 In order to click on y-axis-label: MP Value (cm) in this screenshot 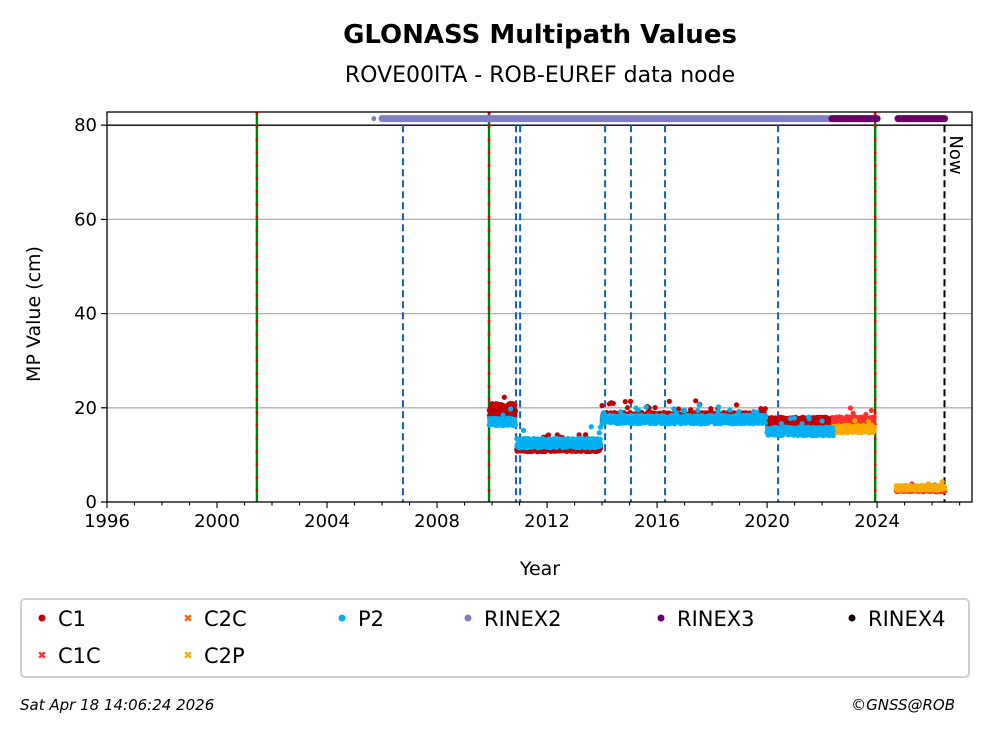, I will do `click(34, 314)`.